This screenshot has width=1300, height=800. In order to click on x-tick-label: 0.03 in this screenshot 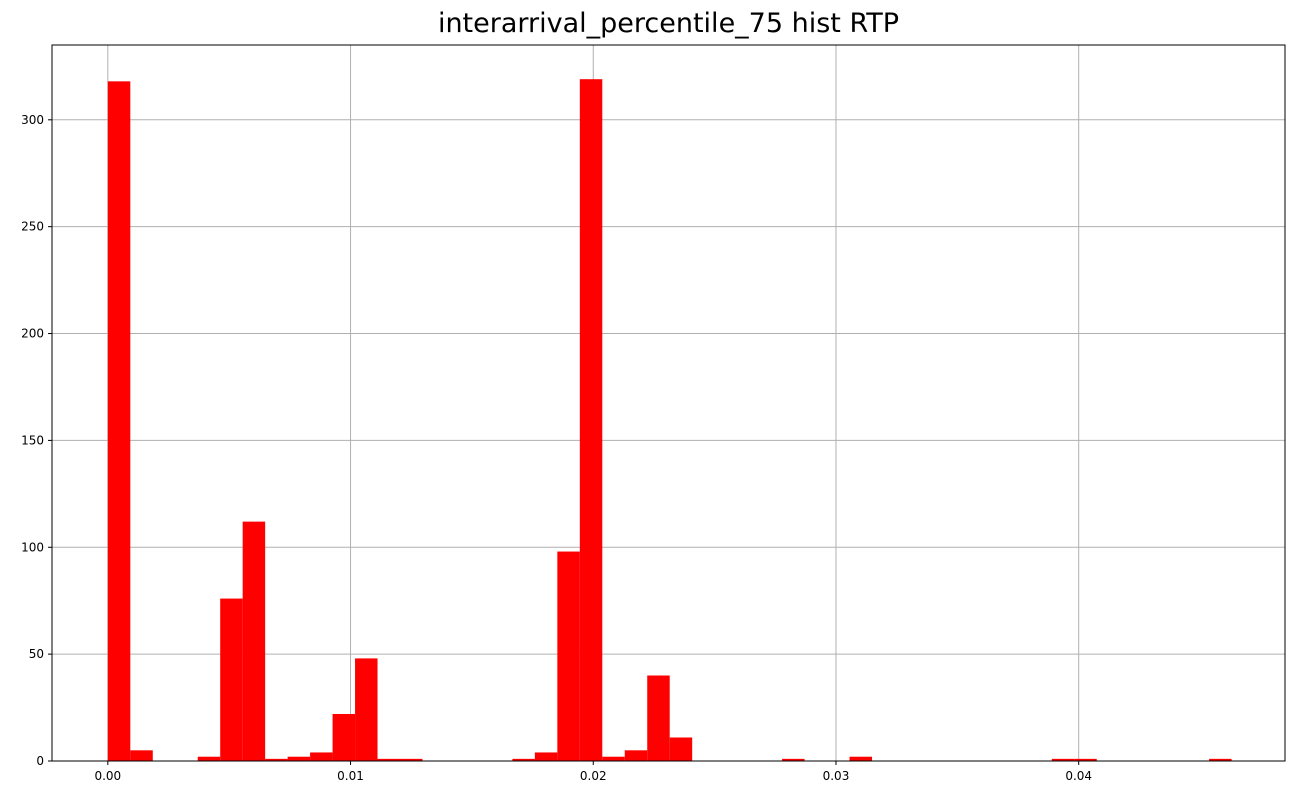, I will do `click(836, 776)`.